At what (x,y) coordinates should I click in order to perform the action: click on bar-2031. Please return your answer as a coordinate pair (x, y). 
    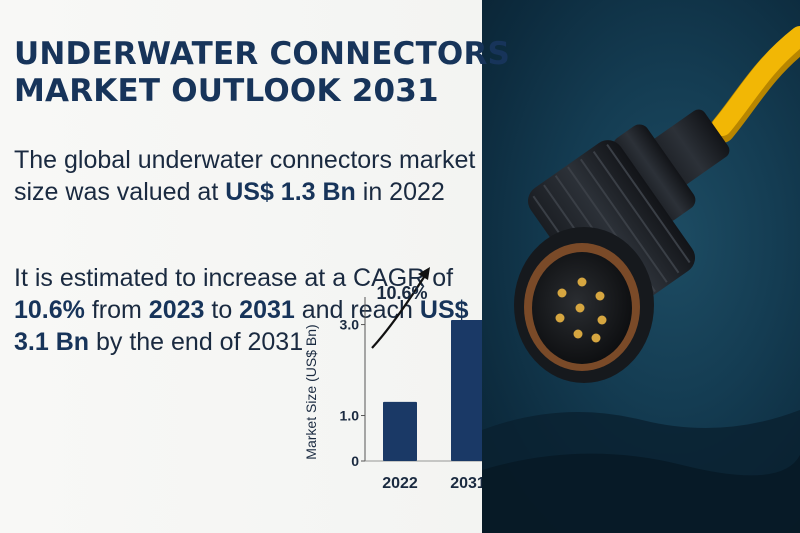
    Looking at the image, I should click on (466, 390).